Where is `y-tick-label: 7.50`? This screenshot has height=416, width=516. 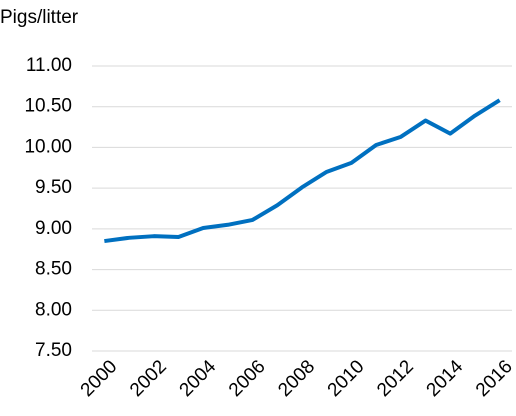
y-tick-label: 7.50 is located at coordinates (53, 350).